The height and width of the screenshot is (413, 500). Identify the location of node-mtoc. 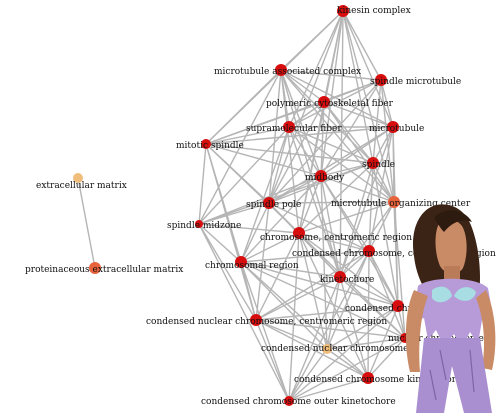
(394, 202).